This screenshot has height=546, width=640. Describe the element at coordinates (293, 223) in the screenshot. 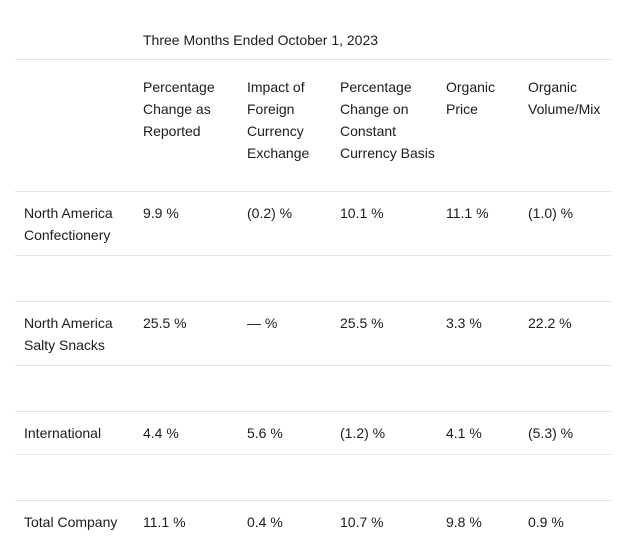

I see `value-fx-impact: (0.2) %` at that location.